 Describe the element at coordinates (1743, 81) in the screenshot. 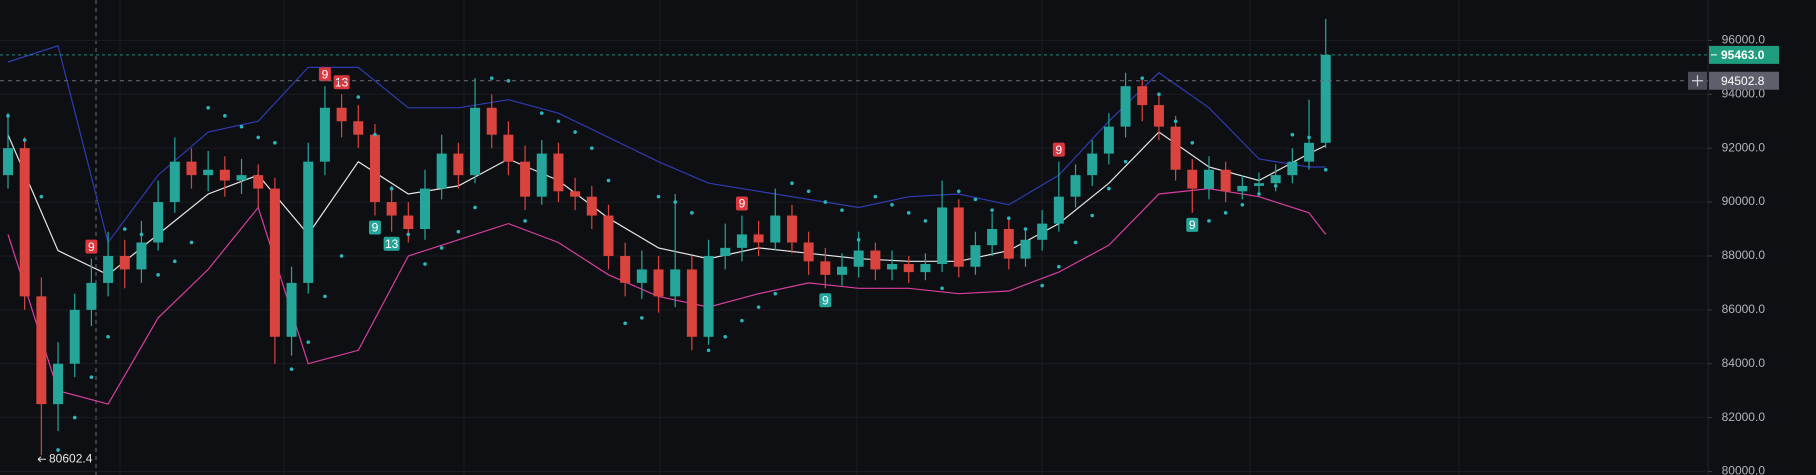

I see `crosshair-price-label: 94502.8` at that location.